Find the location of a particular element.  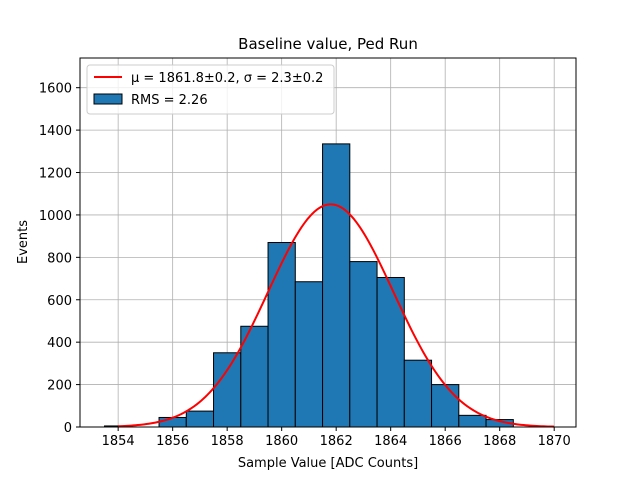

legend: μ = 1861.8±0.2, σ = 2.3±0.2 RMS = 2.26 is located at coordinates (210, 89).